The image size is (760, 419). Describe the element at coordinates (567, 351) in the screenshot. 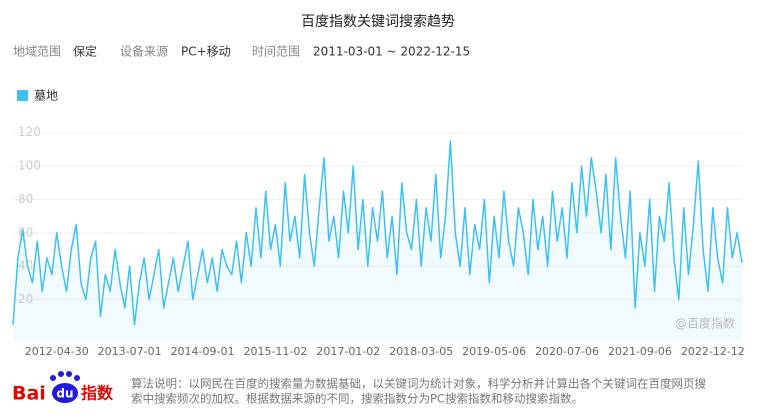

I see `x-tick-label: 2020-07-06` at that location.